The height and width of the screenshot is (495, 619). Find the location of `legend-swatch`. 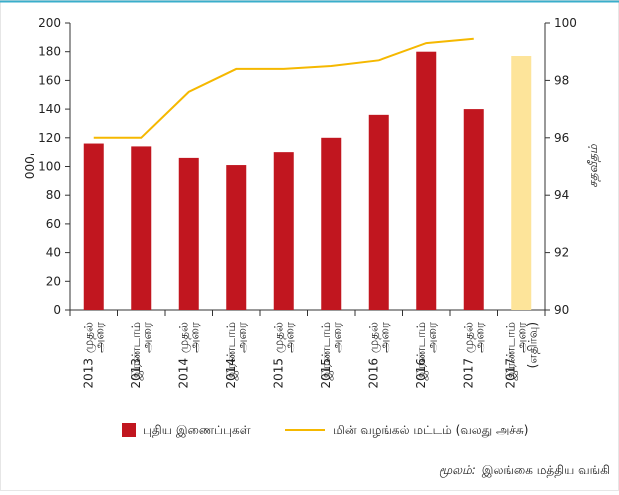

legend-swatch is located at coordinates (129, 430).